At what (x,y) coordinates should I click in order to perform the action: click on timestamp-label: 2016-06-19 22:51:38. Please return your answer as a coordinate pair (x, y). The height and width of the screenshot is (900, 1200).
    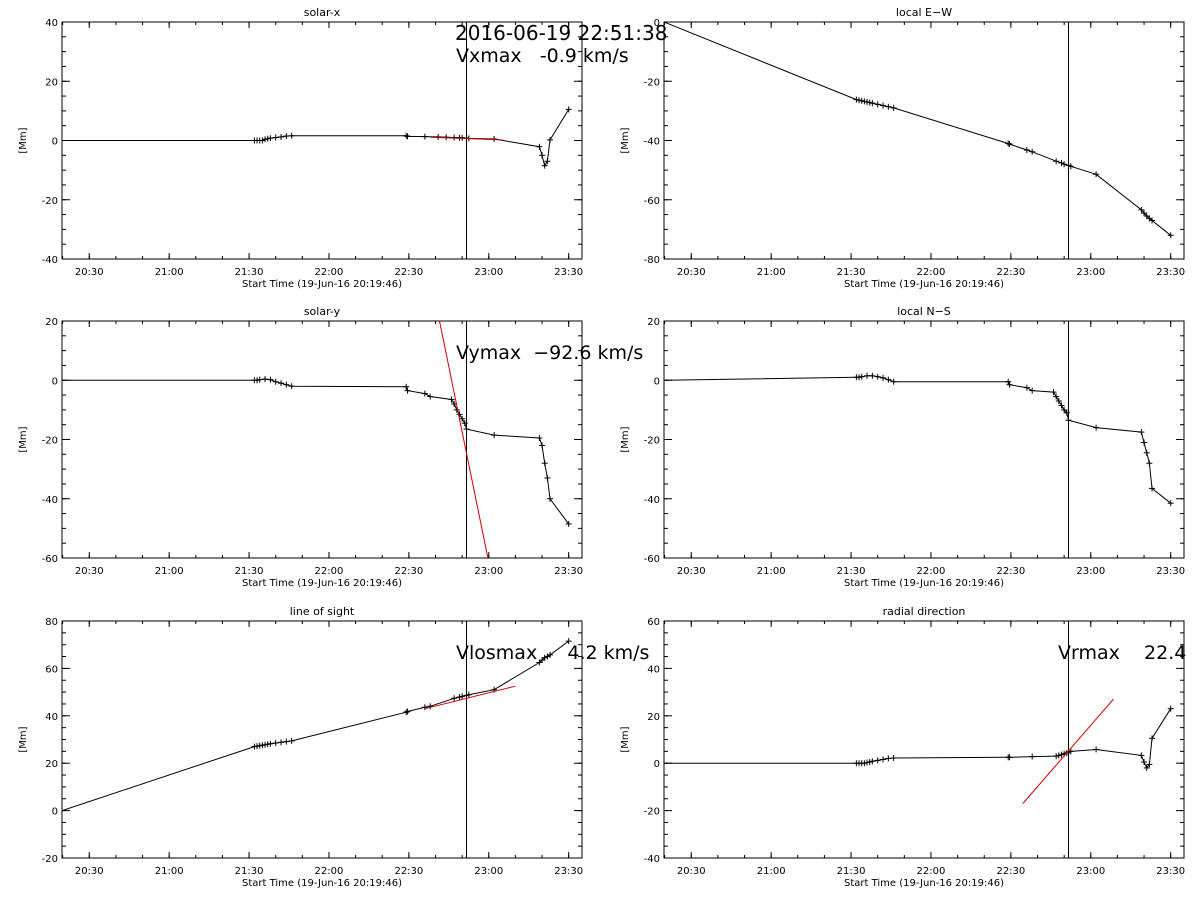
    Looking at the image, I should click on (561, 33).